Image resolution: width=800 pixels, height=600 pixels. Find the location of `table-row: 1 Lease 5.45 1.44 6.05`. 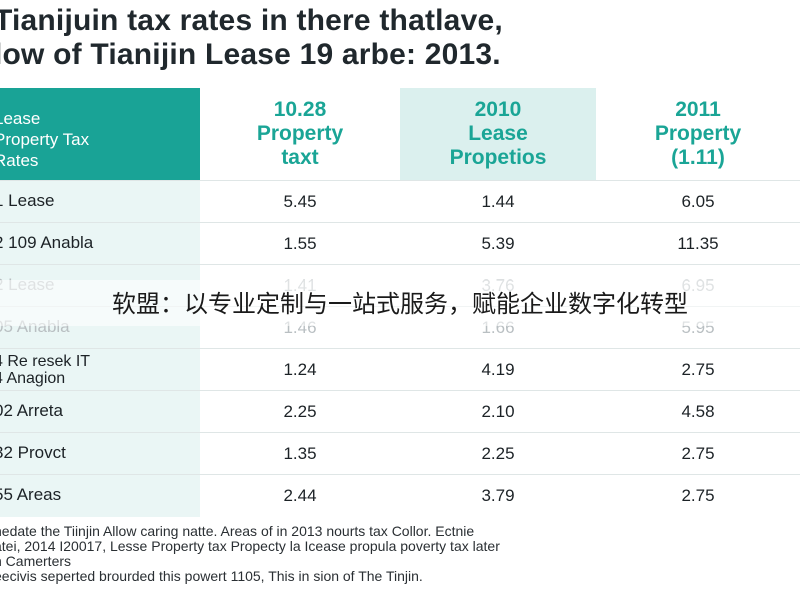

table-row: 1 Lease 5.45 1.44 6.05 is located at coordinates (400, 201).